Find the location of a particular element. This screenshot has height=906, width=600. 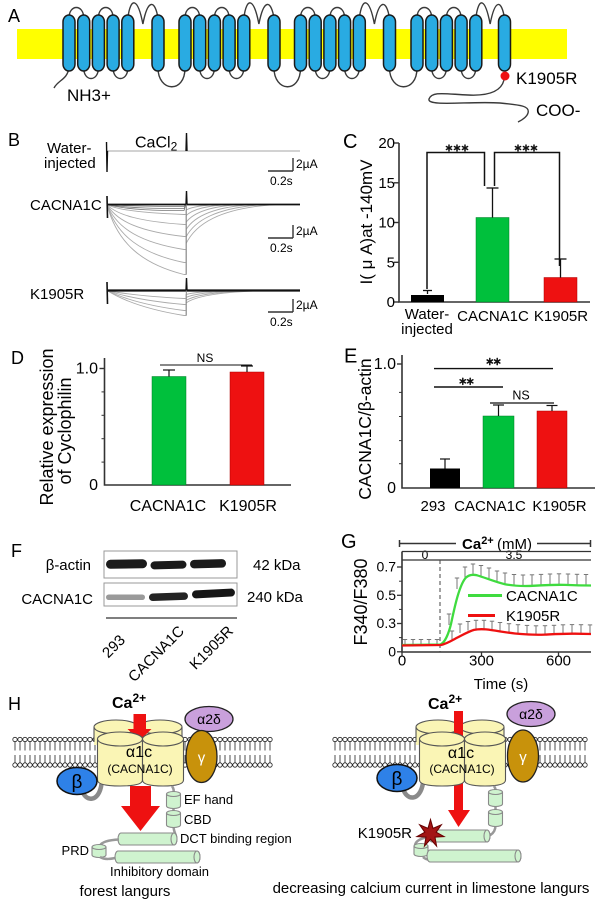

svg-text: CBD is located at coordinates (197, 819).